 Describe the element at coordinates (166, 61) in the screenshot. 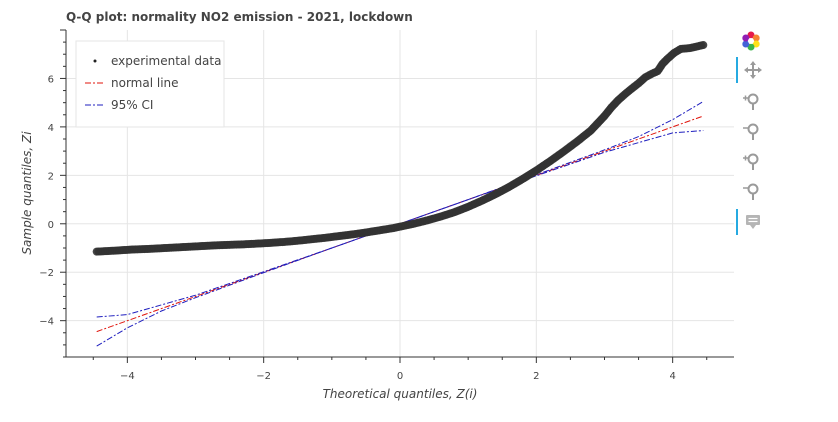

I see `legend-item-label: experimental data` at that location.